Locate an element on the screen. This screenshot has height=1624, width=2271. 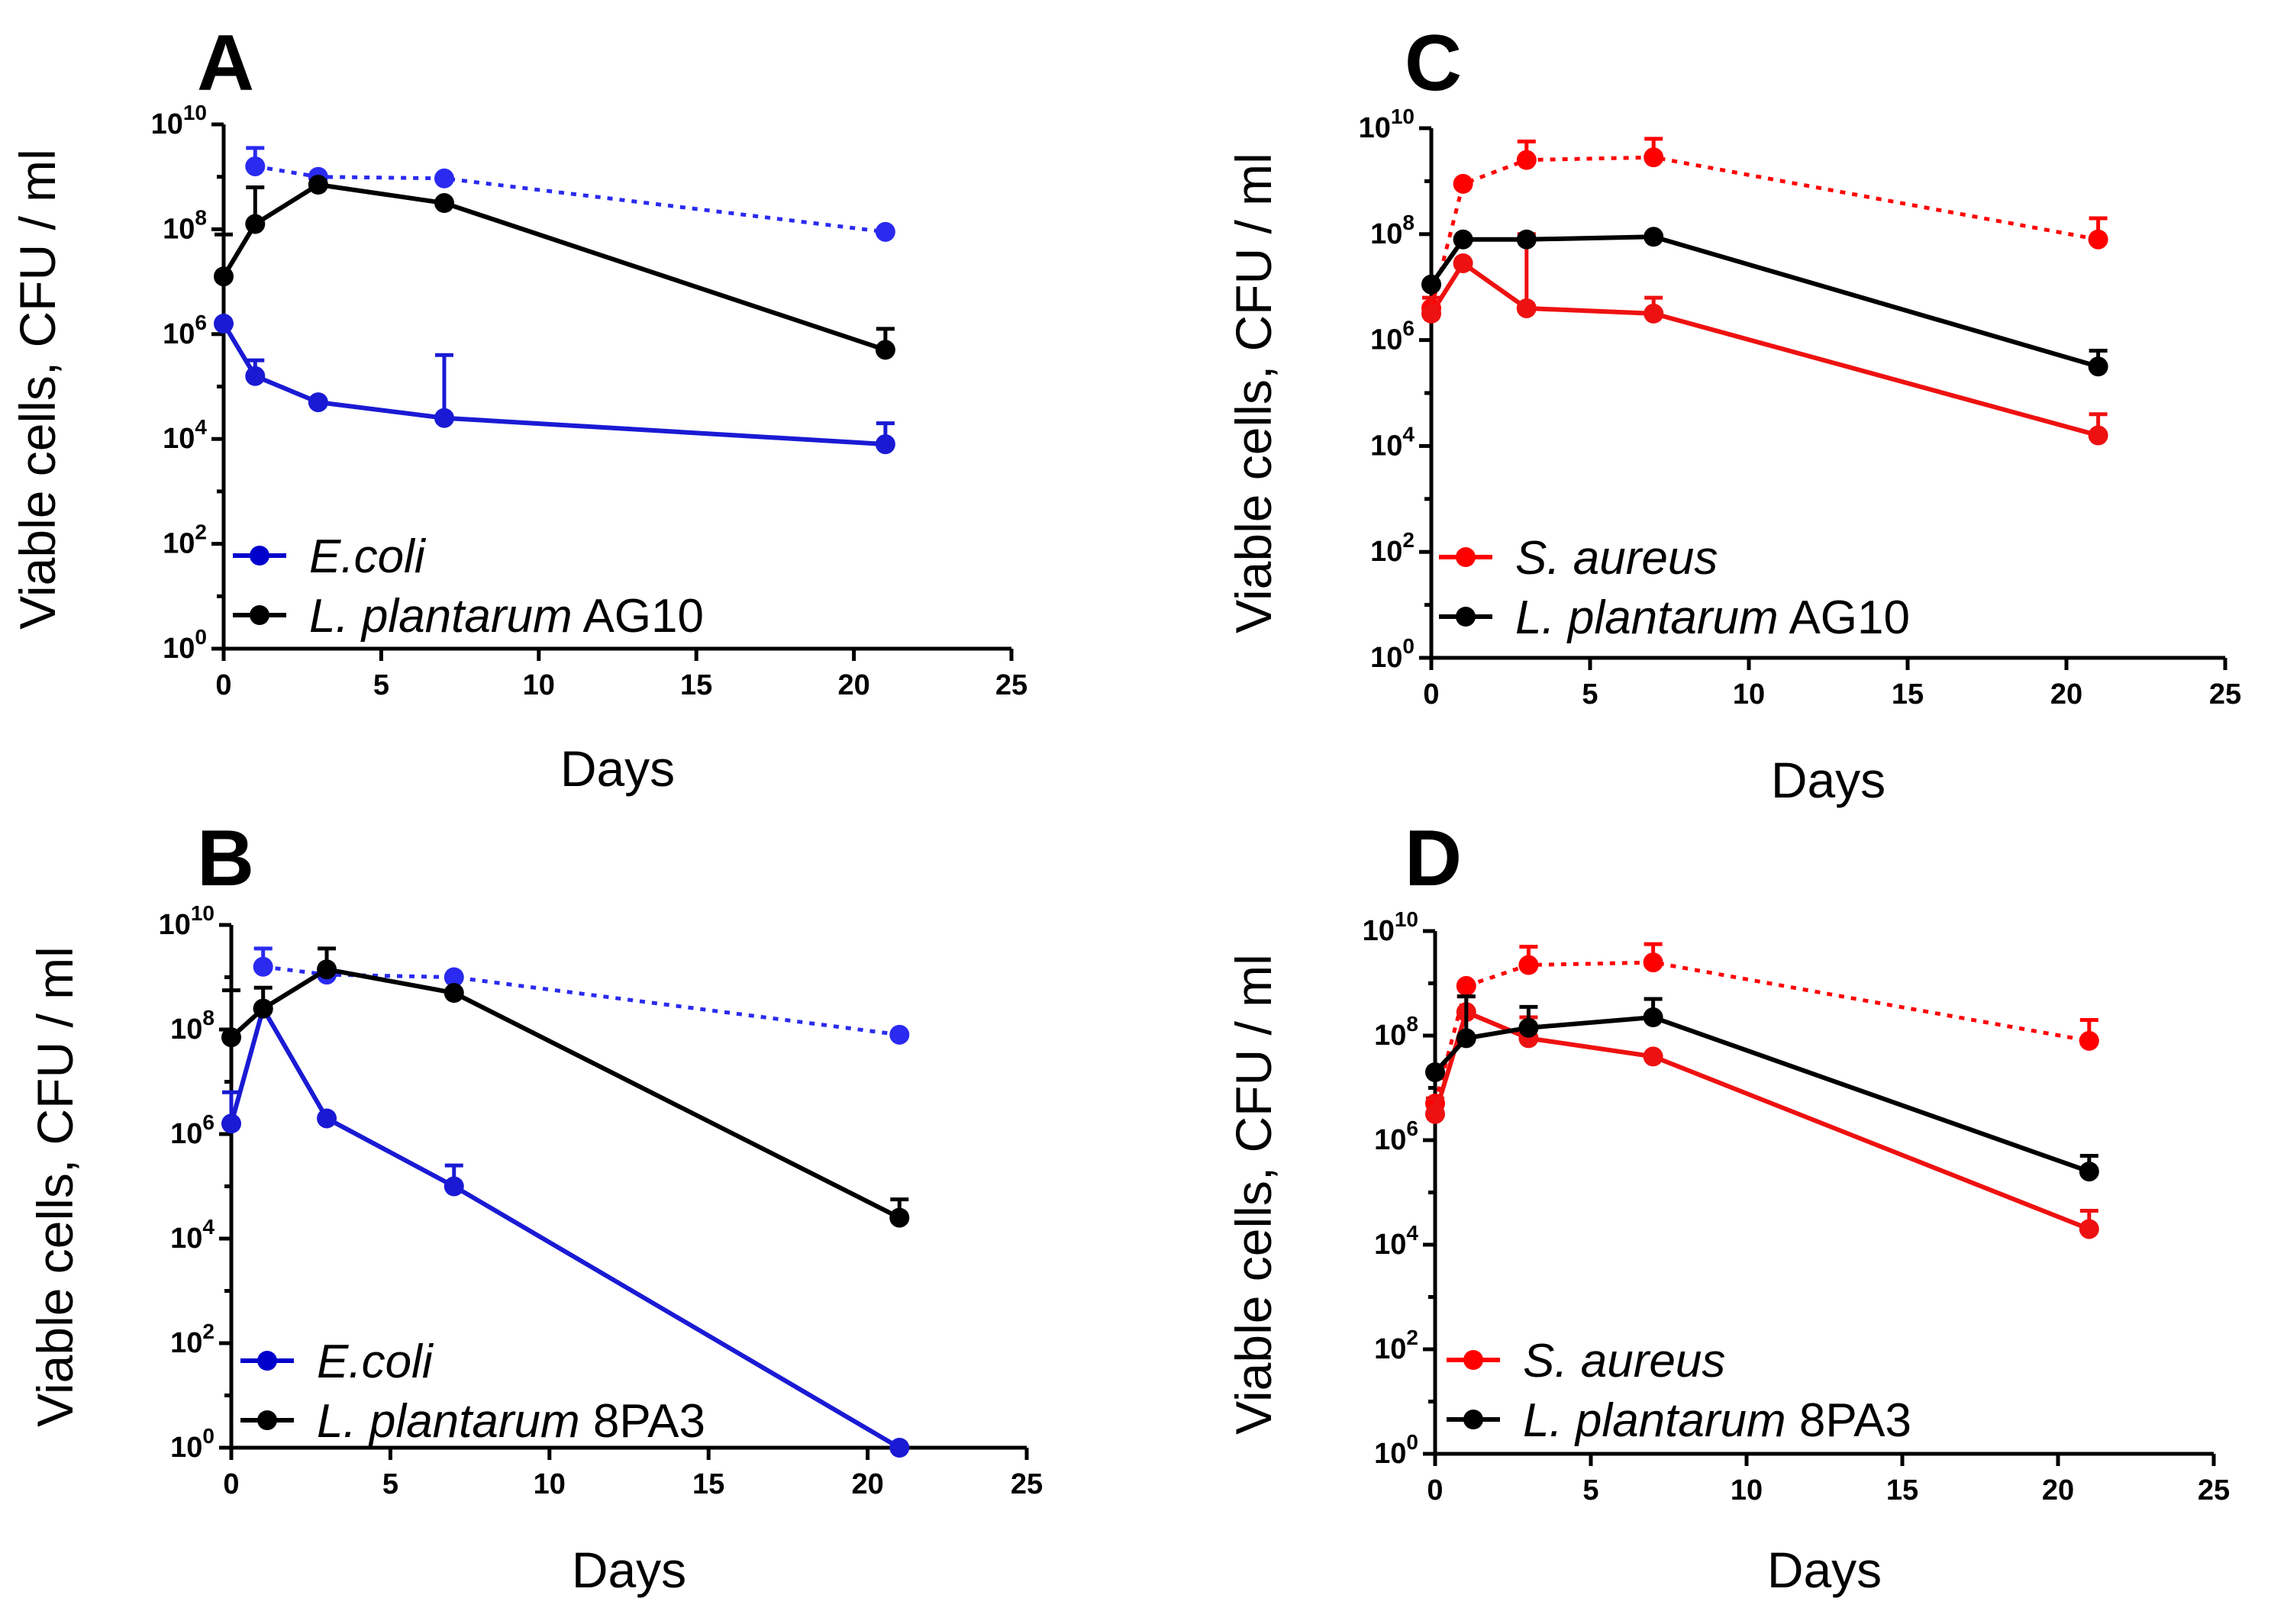
panel-label: A is located at coordinates (226, 63).